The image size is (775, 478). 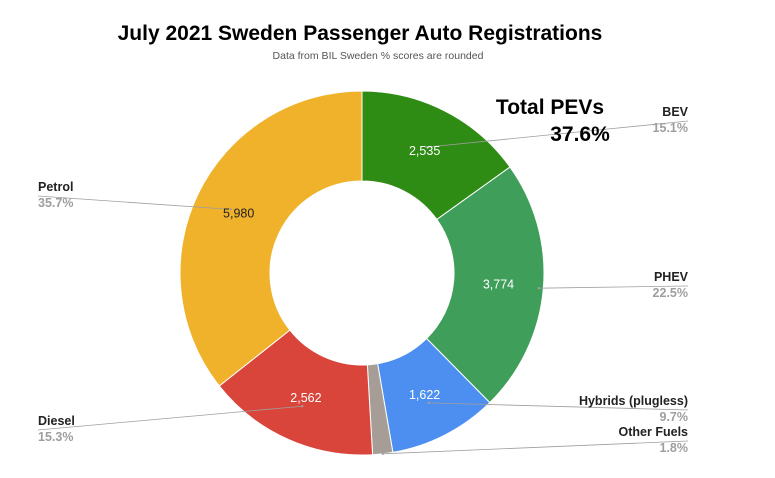 I want to click on slice-bev, so click(x=436, y=155).